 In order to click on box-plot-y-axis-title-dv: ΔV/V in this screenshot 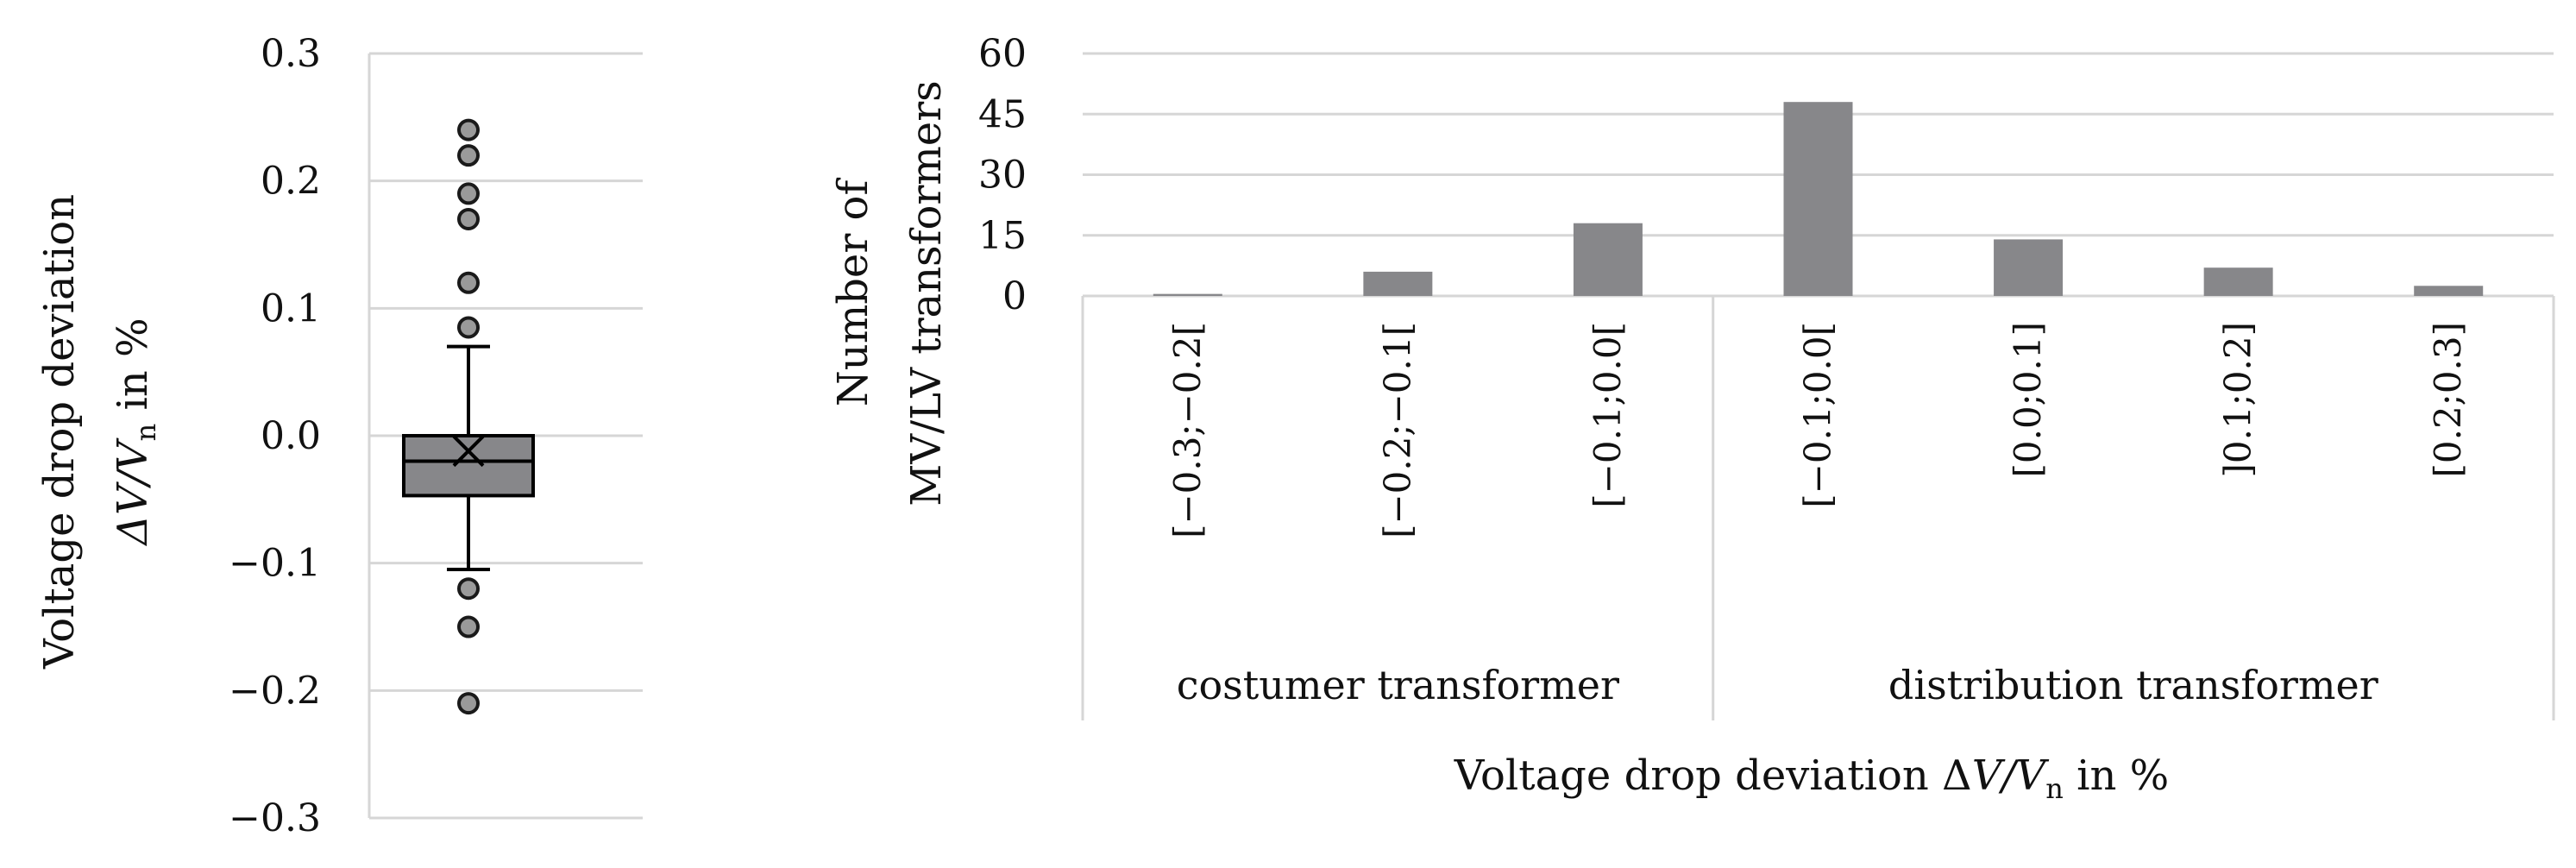, I will do `click(133, 492)`.